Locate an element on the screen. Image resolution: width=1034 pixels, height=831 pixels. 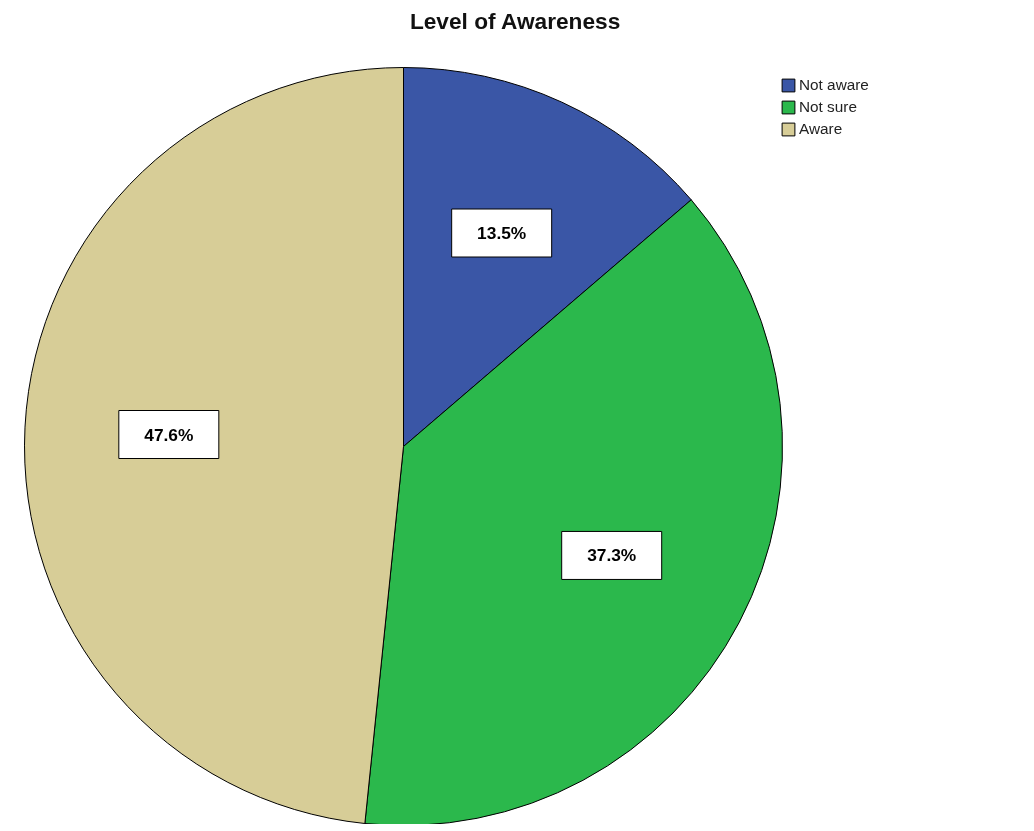
legend-label: Aware is located at coordinates (821, 129).